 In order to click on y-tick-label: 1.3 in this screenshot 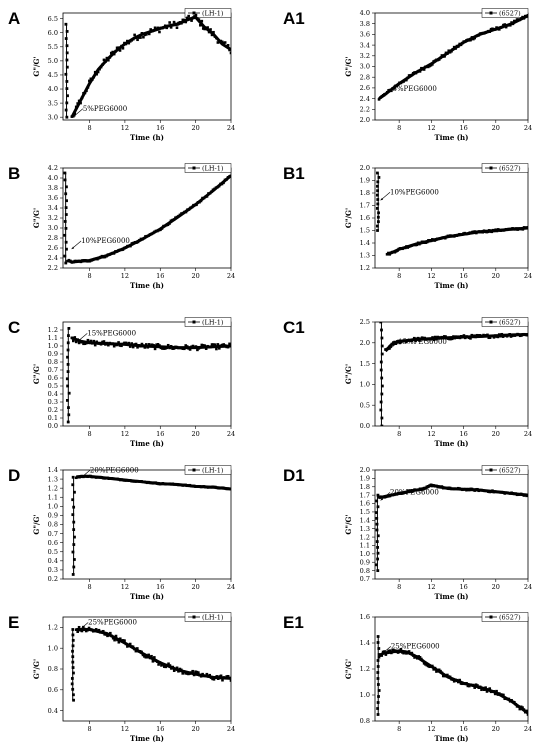, I will do `click(53, 479)`.